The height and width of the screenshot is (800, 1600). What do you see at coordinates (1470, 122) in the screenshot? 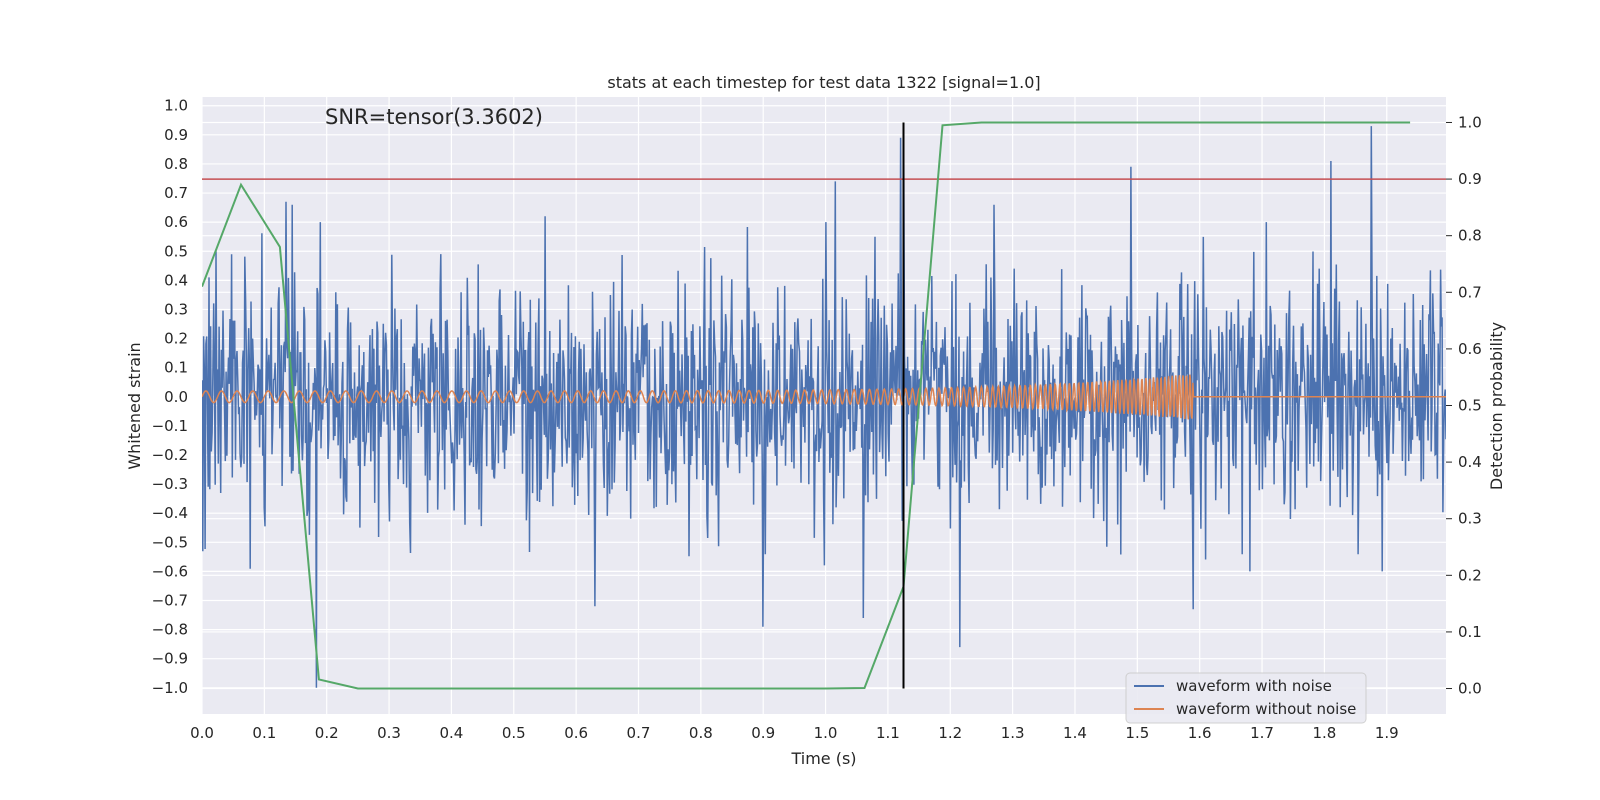
I see `y2-tick-label: 1.0` at bounding box center [1470, 122].